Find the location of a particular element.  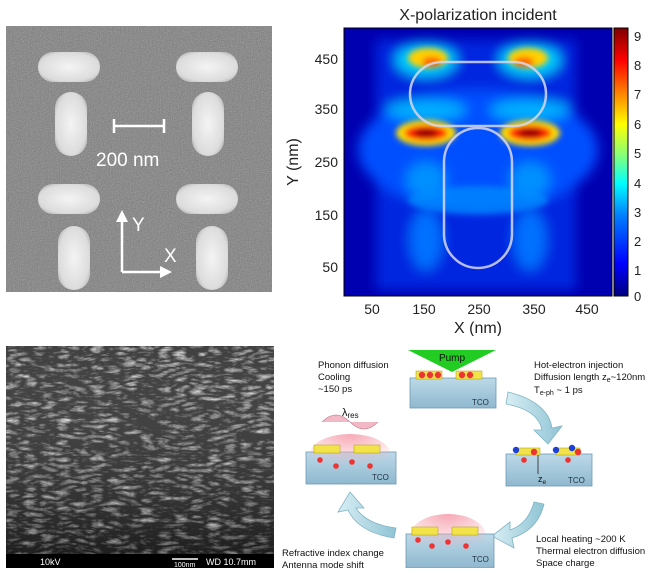

sem-scale: 100nm is located at coordinates (185, 565).